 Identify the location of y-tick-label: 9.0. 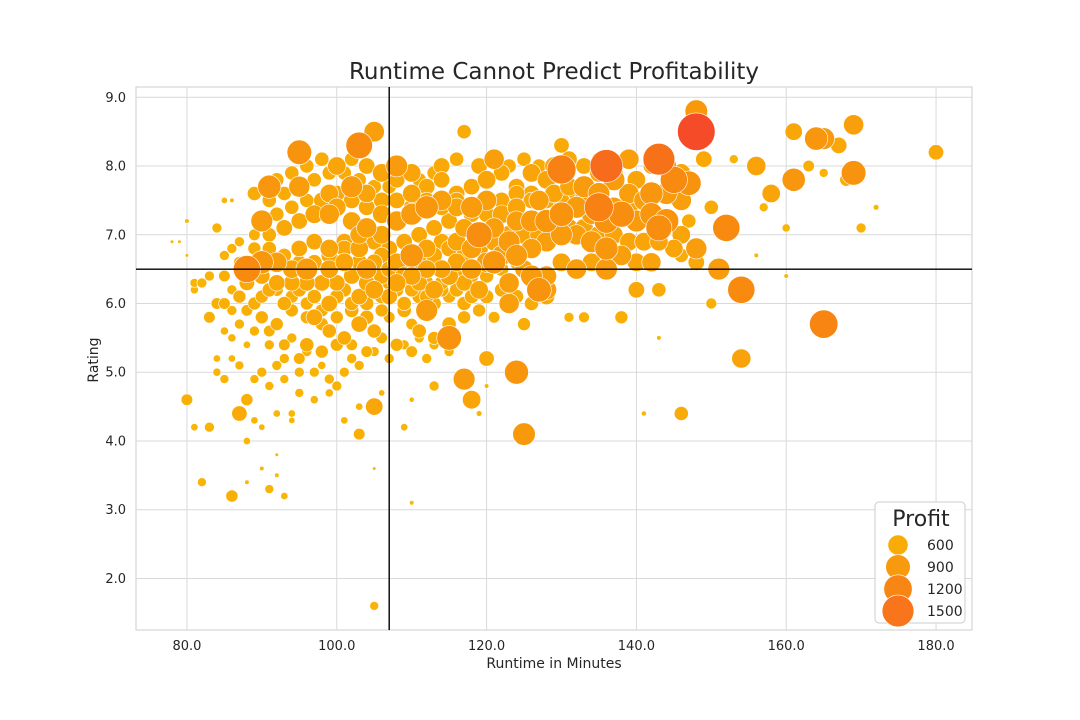
(115, 98).